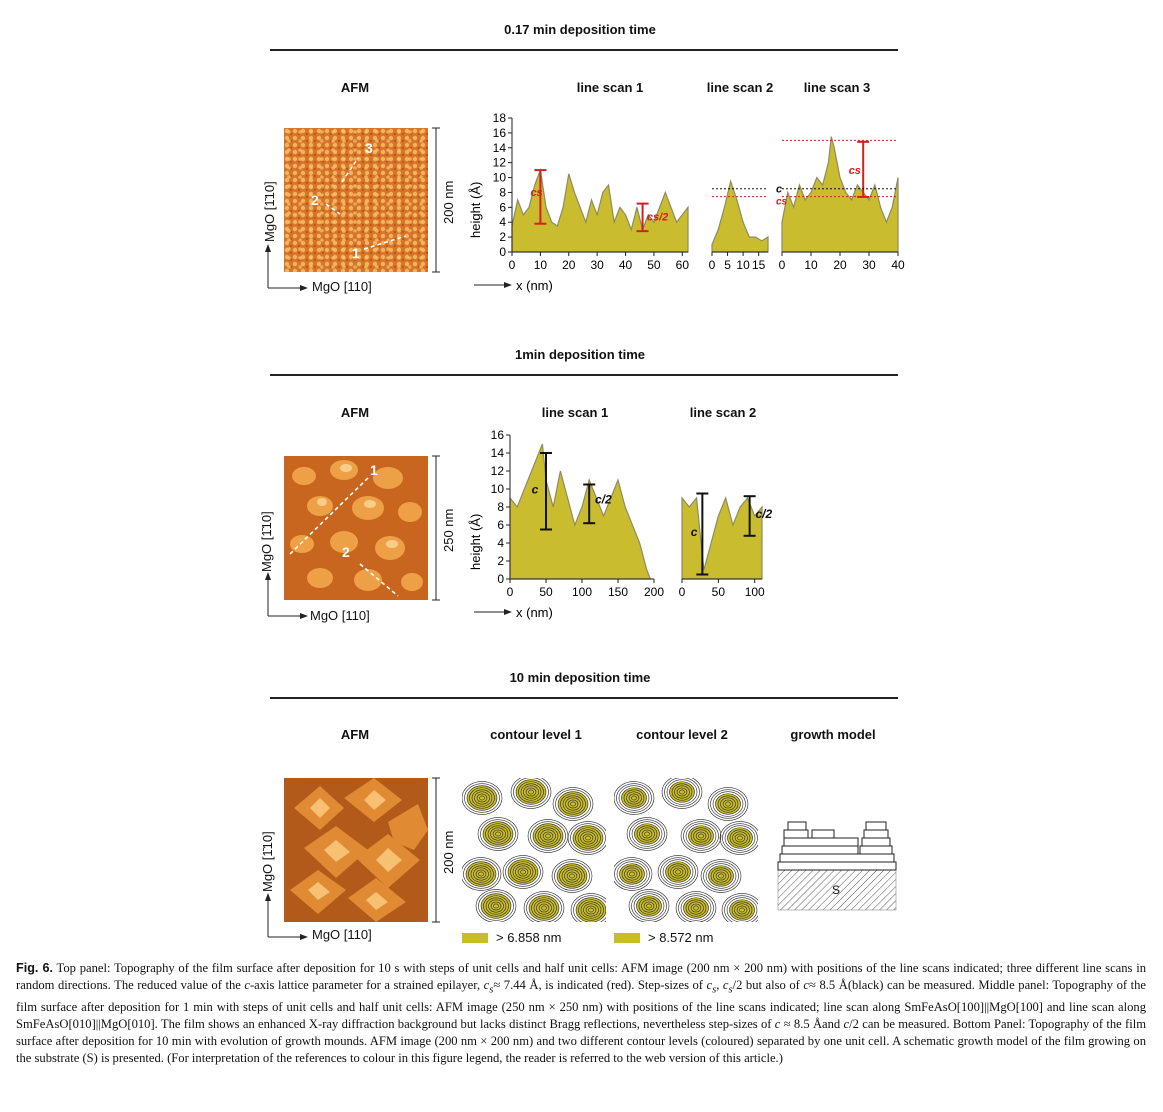 The image size is (1163, 1112). I want to click on x-tick-label: 20, so click(840, 265).